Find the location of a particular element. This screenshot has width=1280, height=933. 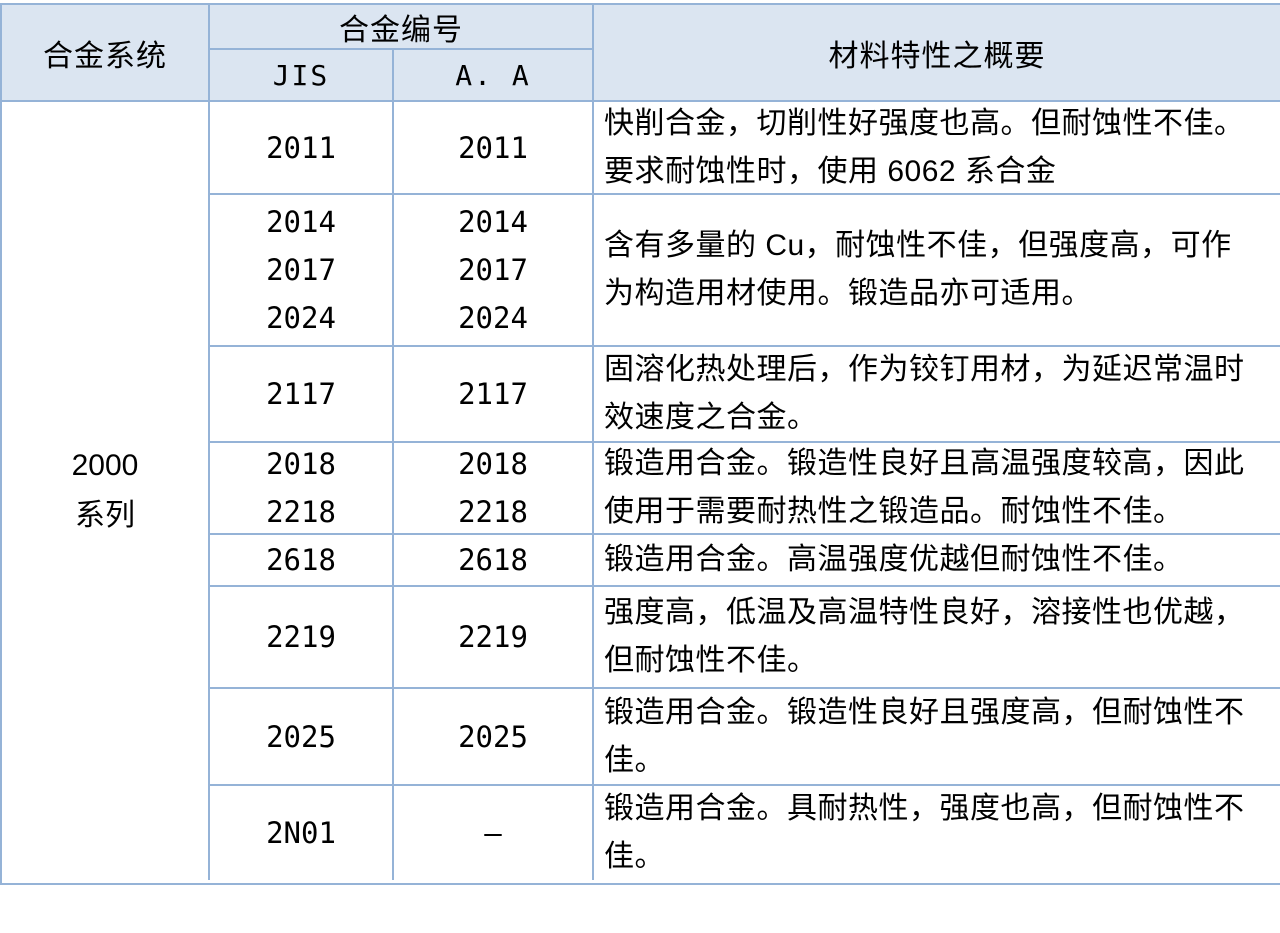

header-aa: A. A is located at coordinates (494, 76).